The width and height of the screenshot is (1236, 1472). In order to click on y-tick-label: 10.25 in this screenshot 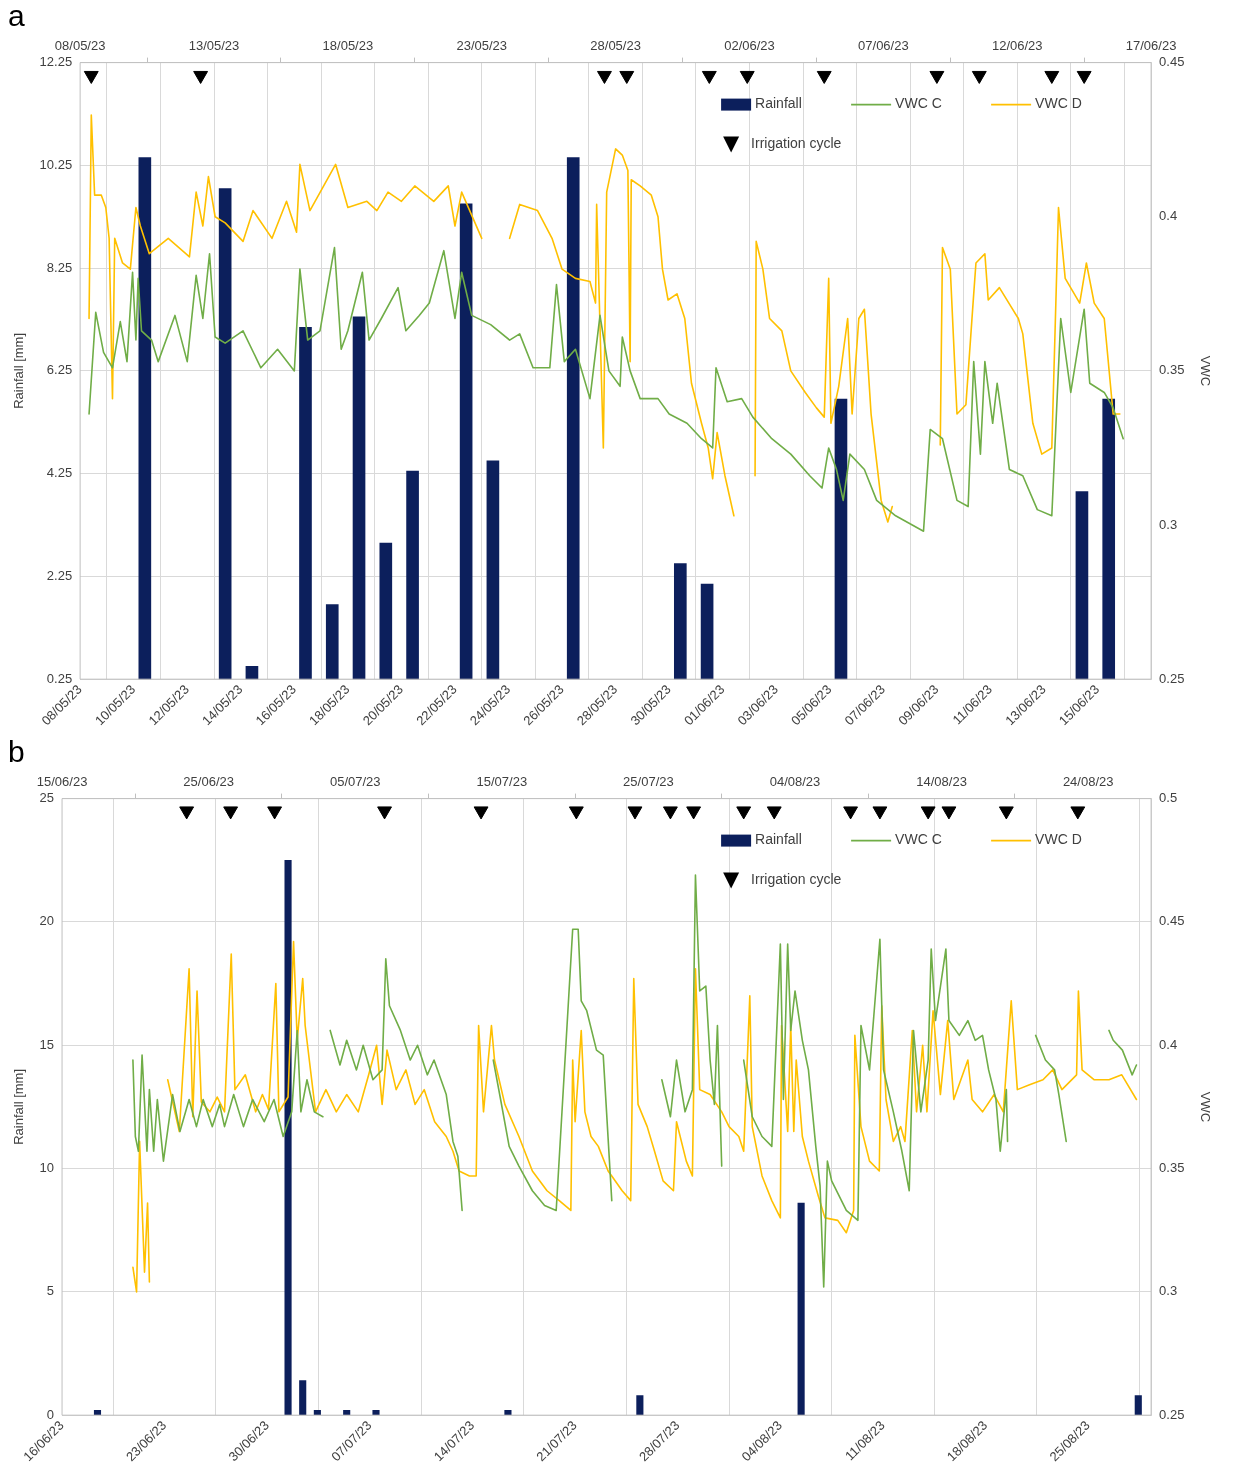, I will do `click(56, 164)`.